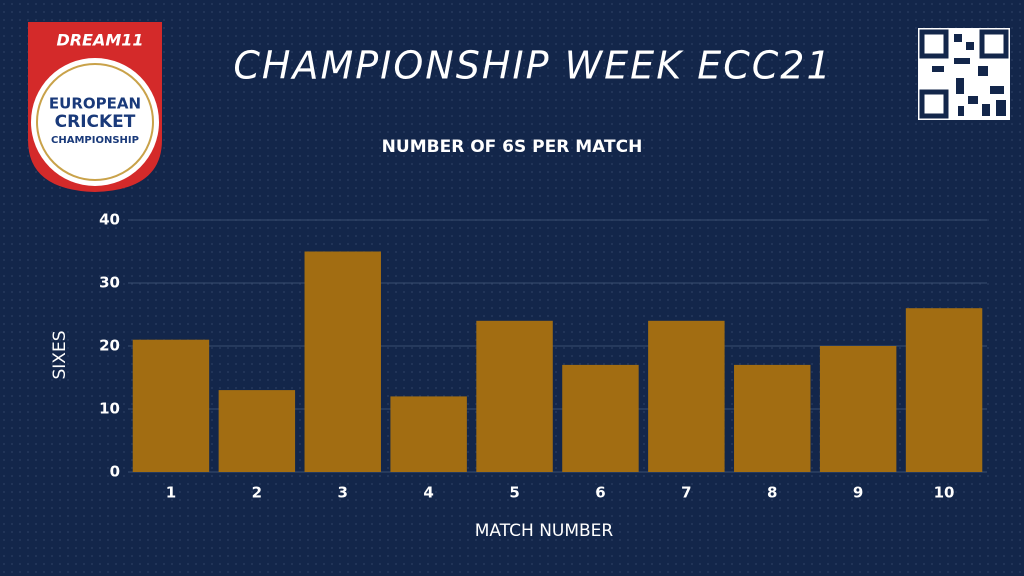 This screenshot has width=1024, height=576. Describe the element at coordinates (544, 531) in the screenshot. I see `x-axis-label: MATCH NUMBER` at that location.